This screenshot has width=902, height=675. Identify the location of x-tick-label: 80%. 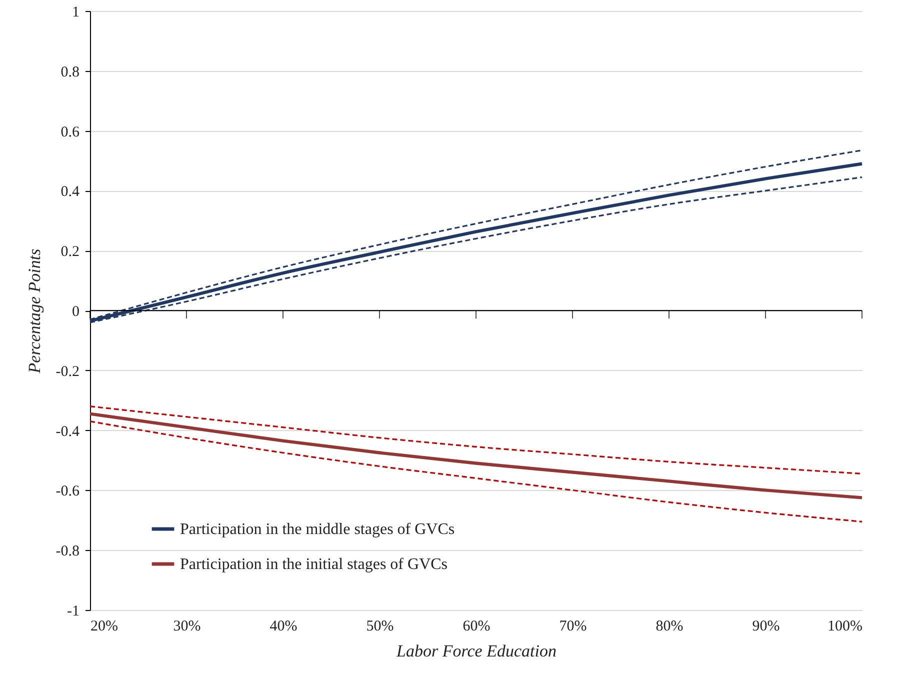
(670, 626).